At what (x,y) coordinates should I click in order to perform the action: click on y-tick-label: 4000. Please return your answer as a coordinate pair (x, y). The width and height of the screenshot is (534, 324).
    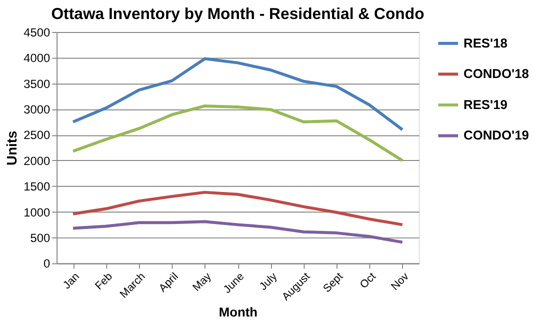
    Looking at the image, I should click on (37, 58).